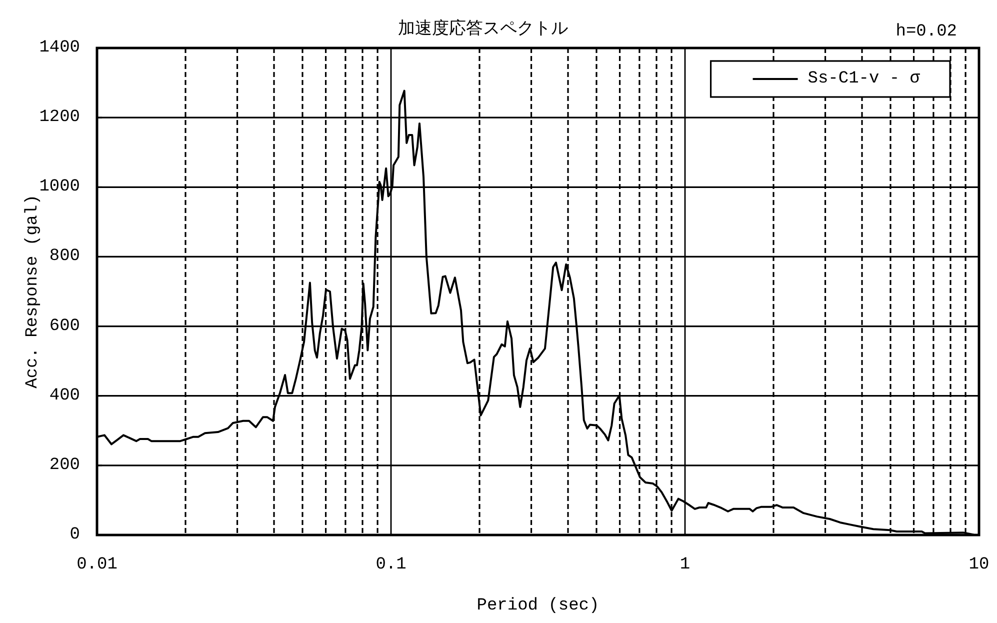 Image resolution: width=997 pixels, height=623 pixels. What do you see at coordinates (59, 118) in the screenshot?
I see `y-tick-label: 1200` at bounding box center [59, 118].